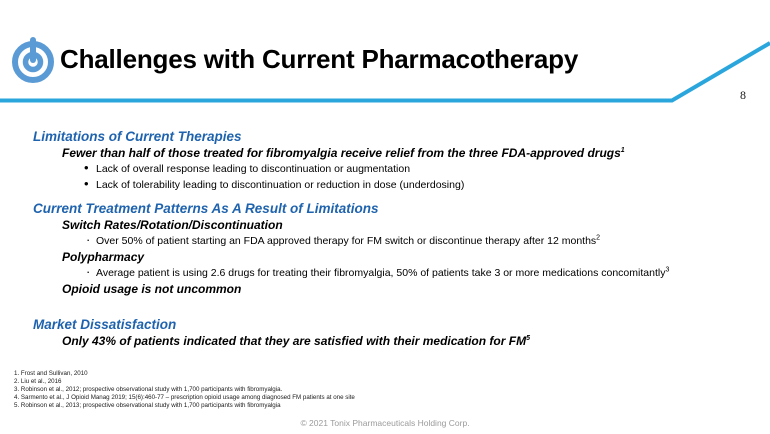 The width and height of the screenshot is (770, 434). What do you see at coordinates (33, 58) in the screenshot?
I see `tonix-power-circle-logo-icon` at bounding box center [33, 58].